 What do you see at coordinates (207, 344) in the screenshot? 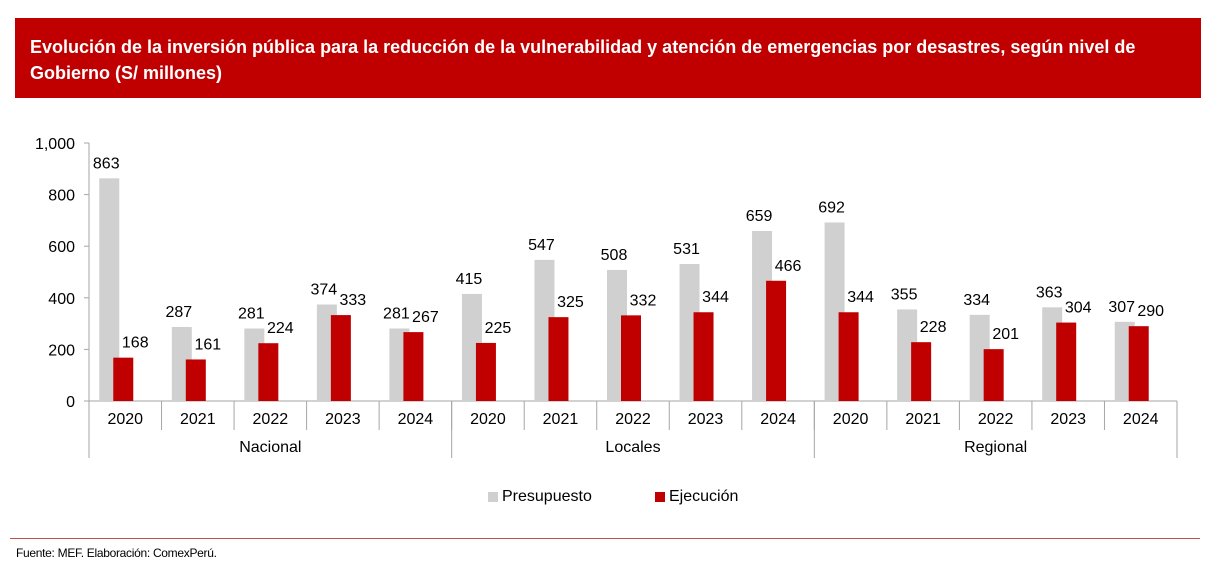
I see `data-label-ejecucion: 161` at bounding box center [207, 344].